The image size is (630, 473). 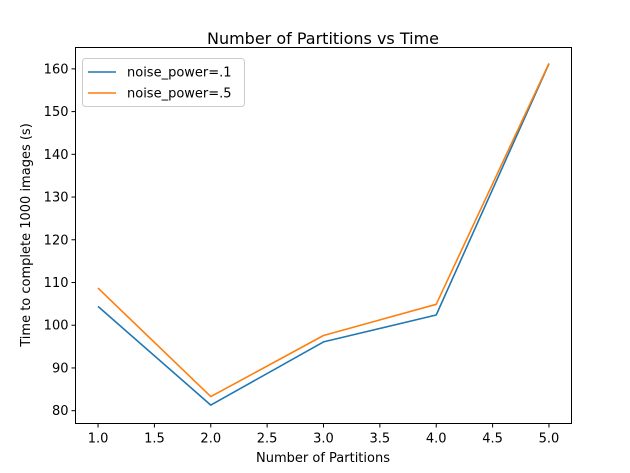 What do you see at coordinates (549, 439) in the screenshot?
I see `x-tick-label: 5.0` at bounding box center [549, 439].